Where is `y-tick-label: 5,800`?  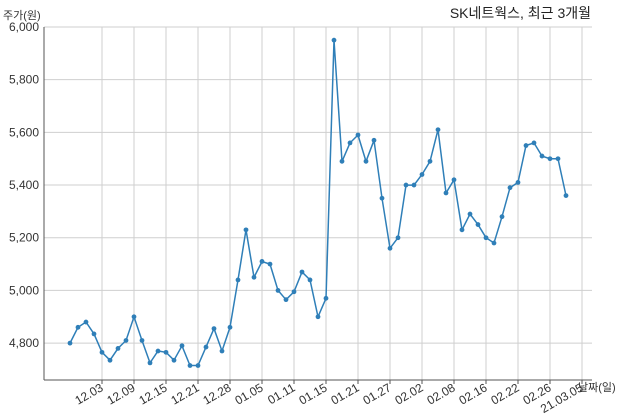
y-tick-label: 5,800 is located at coordinates (24, 80).